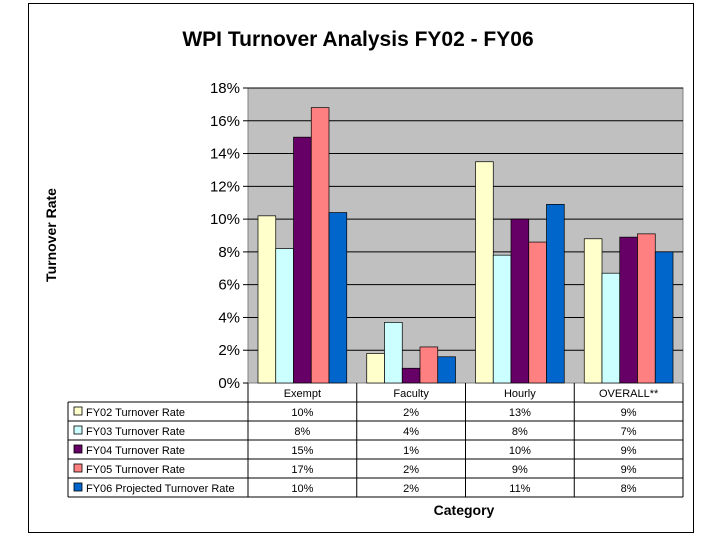 This screenshot has height=540, width=720. Describe the element at coordinates (135, 470) in the screenshot. I see `legend-label: FY05 Turnover Rate` at that location.